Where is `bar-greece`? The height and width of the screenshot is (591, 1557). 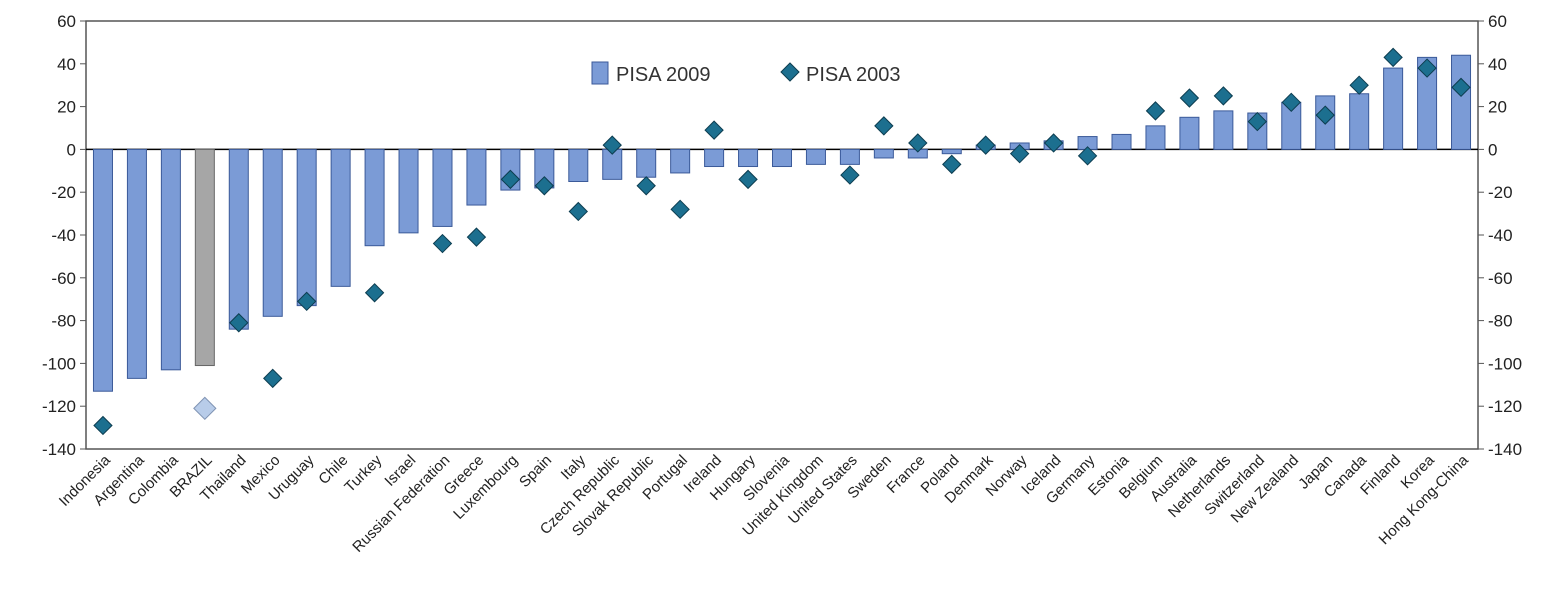
bar-greece is located at coordinates (476, 177).